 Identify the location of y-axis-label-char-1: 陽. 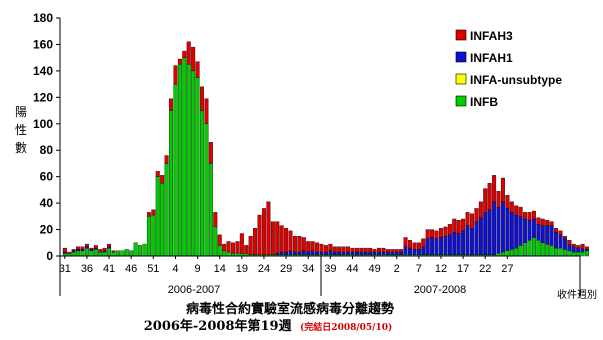
(21, 112).